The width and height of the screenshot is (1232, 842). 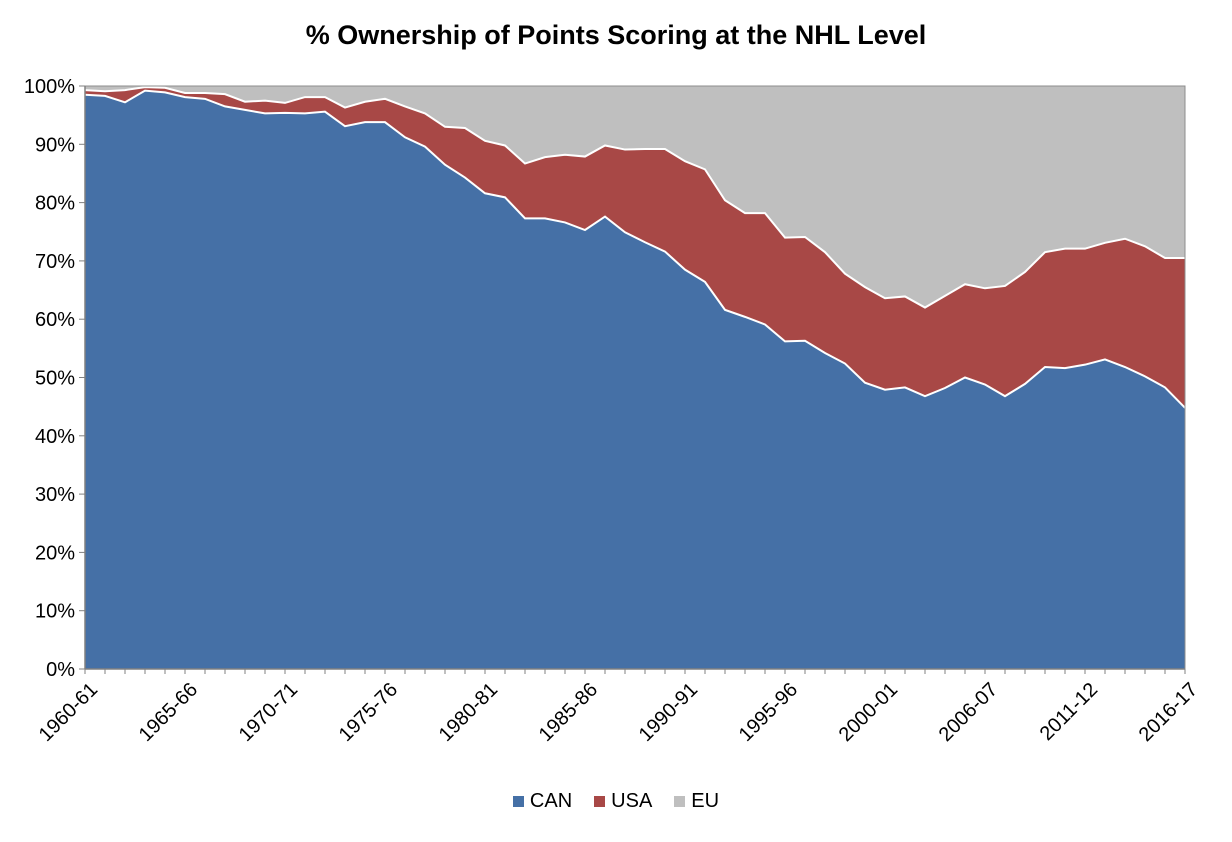 I want to click on x-tick-label: 1960-61, so click(x=68, y=712).